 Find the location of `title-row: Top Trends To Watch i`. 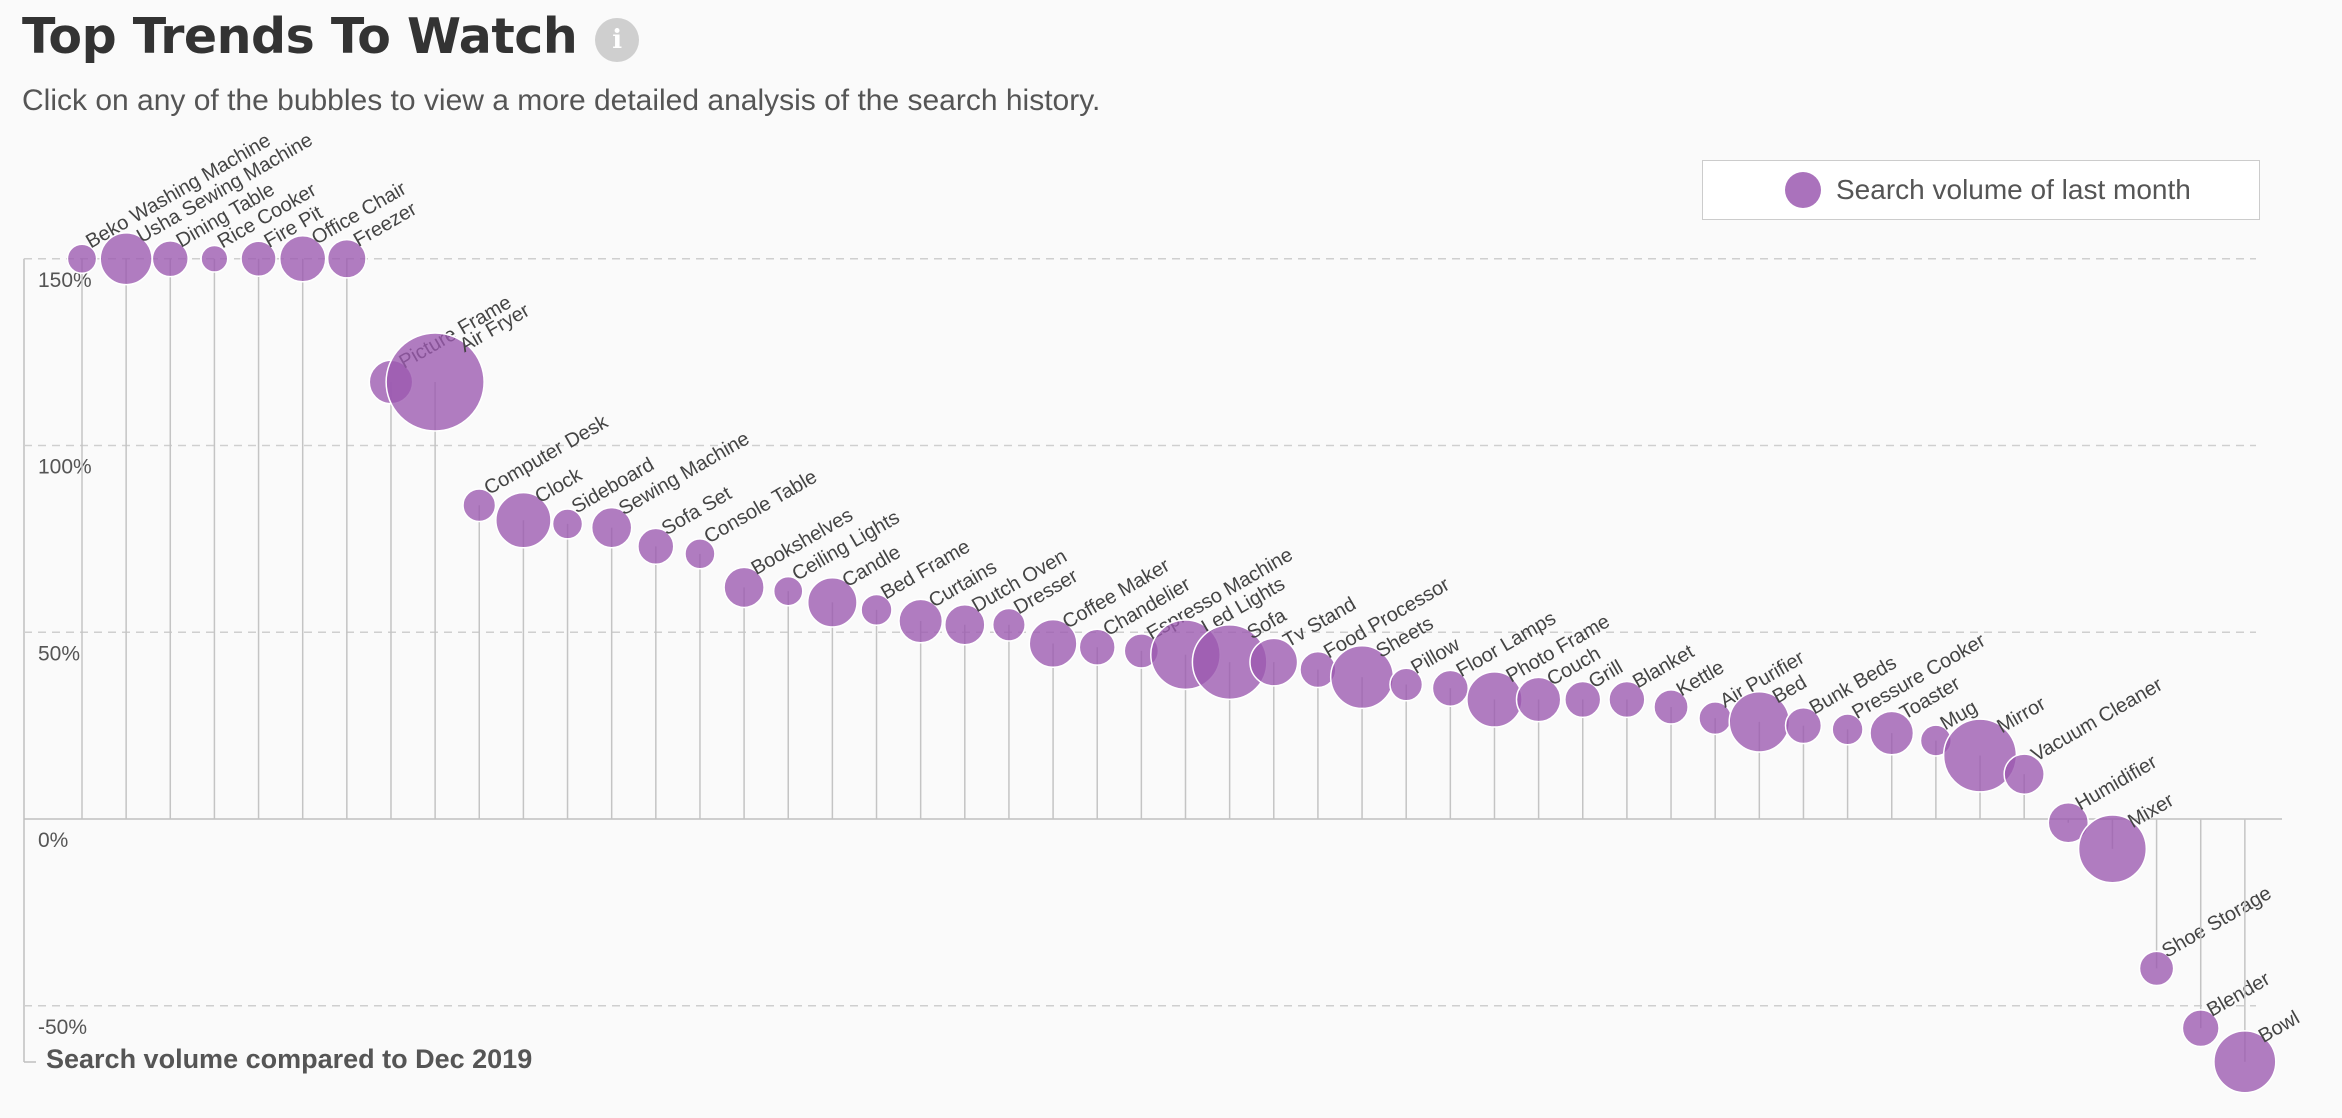

title-row: Top Trends To Watch i is located at coordinates (331, 36).